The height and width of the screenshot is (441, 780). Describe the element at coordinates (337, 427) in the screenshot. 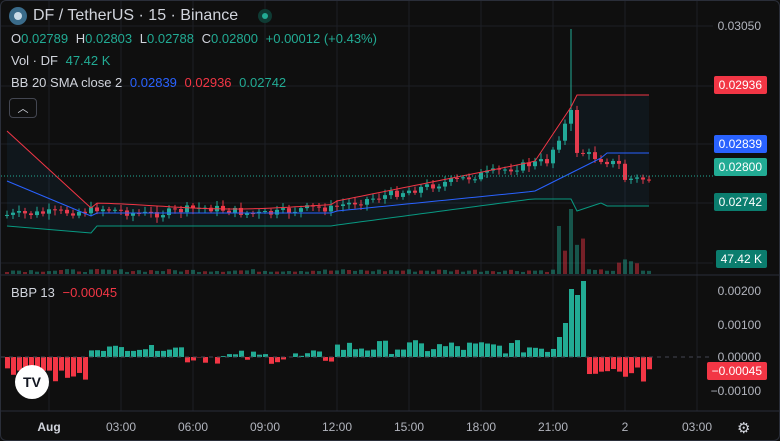

I see `time-axis-label: 12:00` at that location.